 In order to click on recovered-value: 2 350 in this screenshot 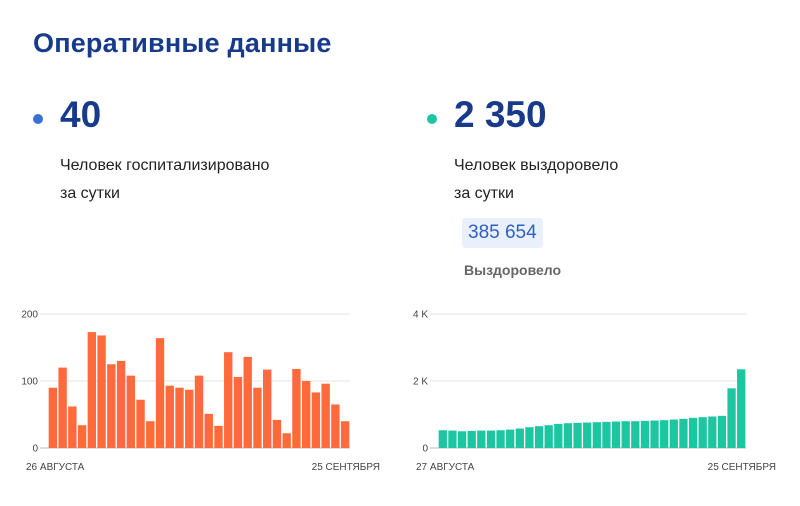, I will do `click(500, 114)`.